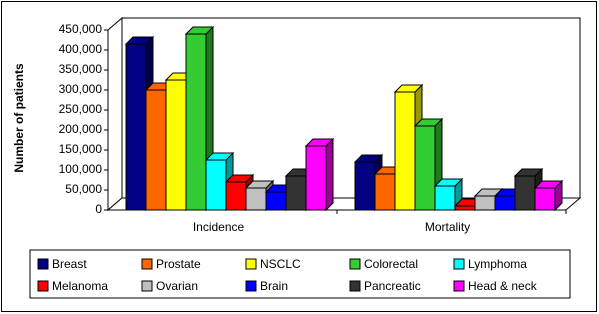 Image resolution: width=599 pixels, height=314 pixels. I want to click on y-tick-label: 400,000, so click(81, 49).